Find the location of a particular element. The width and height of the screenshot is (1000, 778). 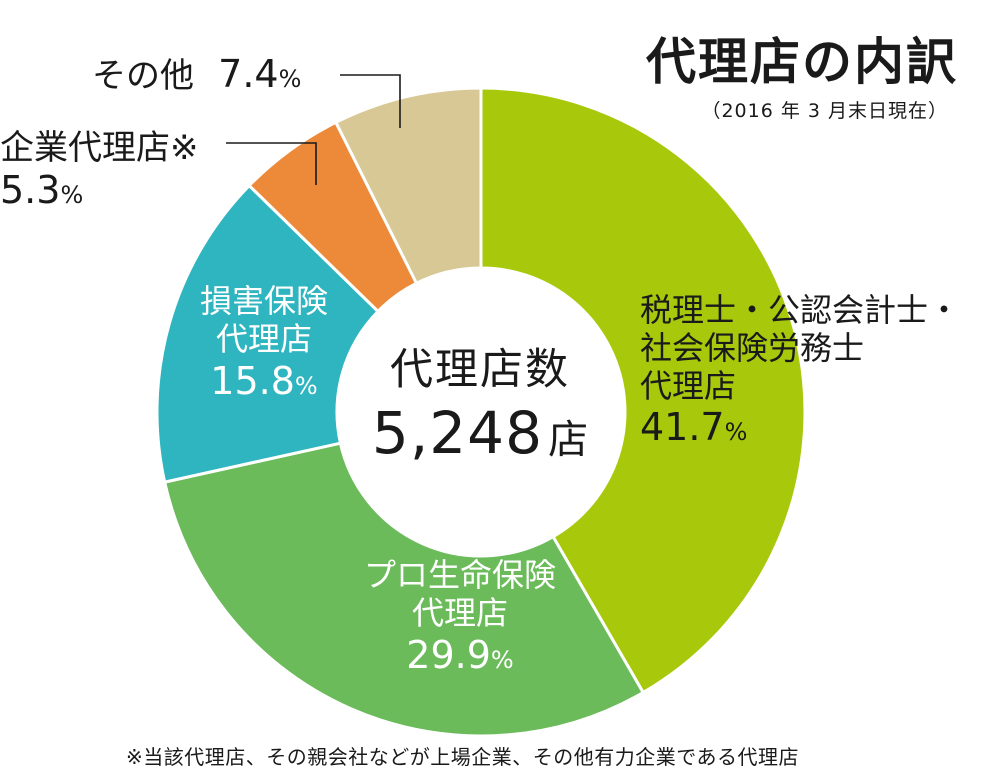

label-pro-seimei: プロ生命保険 代理店 29.9% is located at coordinates (460, 616).